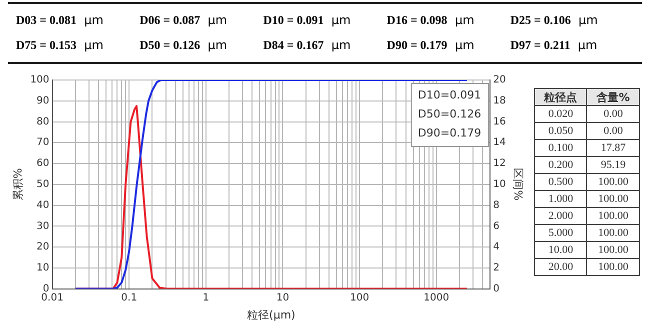 Image resolution: width=650 pixels, height=326 pixels. I want to click on annotation: D90=0.179, so click(450, 133).